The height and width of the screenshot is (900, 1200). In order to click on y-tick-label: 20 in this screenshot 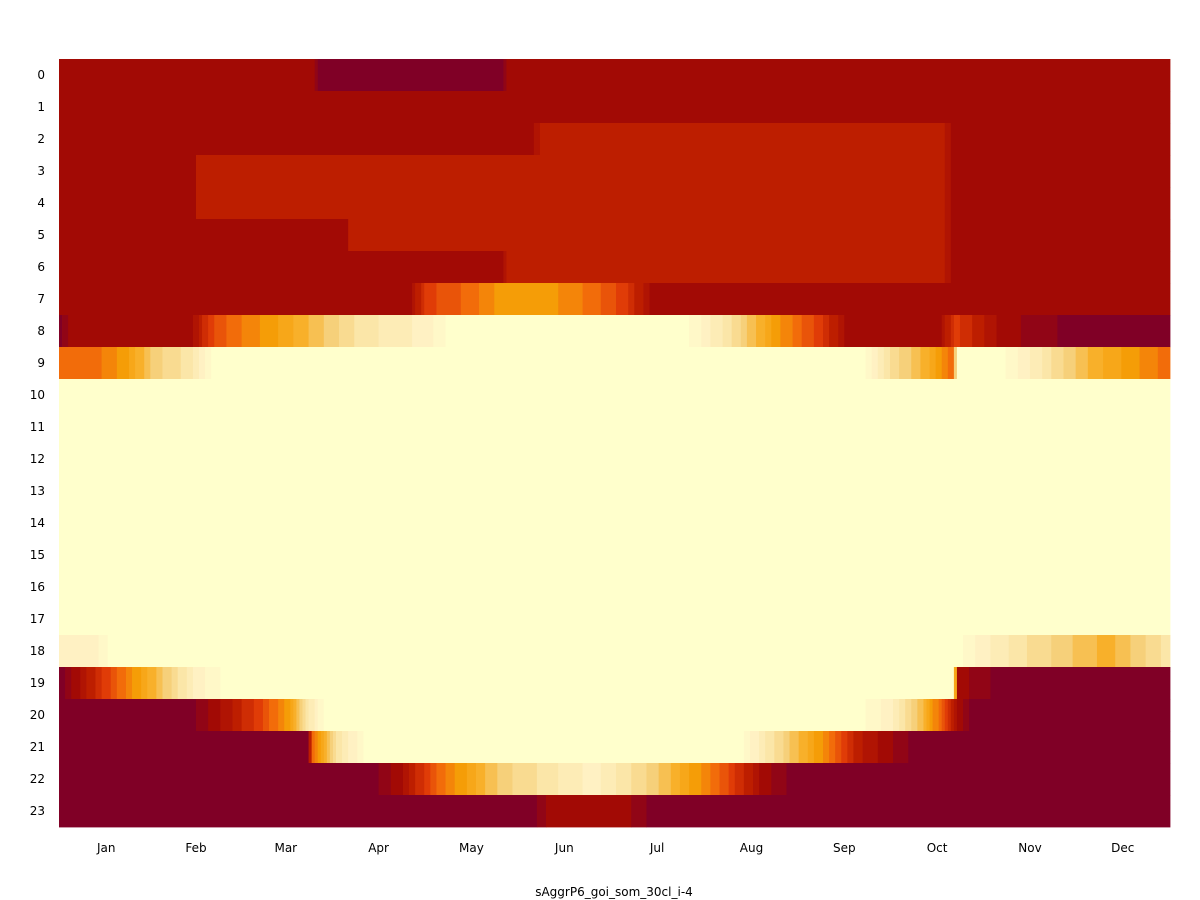, I will do `click(37, 715)`.